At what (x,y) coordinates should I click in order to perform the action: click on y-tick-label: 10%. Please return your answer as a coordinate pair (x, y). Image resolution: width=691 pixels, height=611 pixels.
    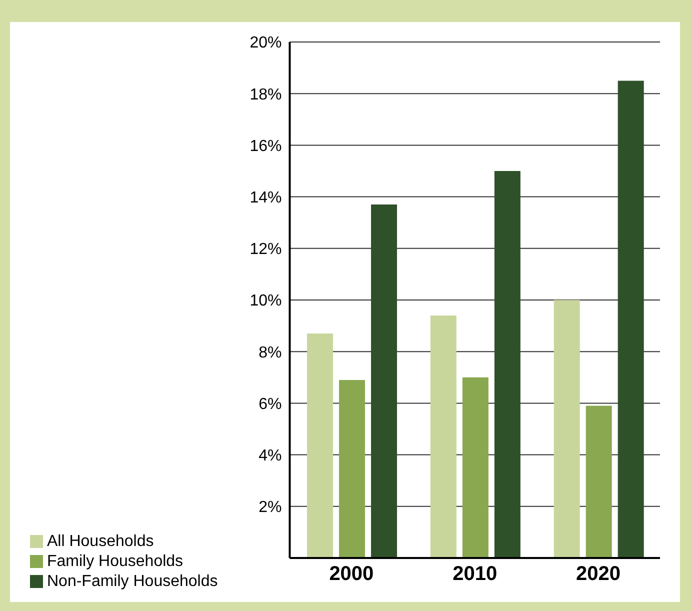
    Looking at the image, I should click on (266, 301).